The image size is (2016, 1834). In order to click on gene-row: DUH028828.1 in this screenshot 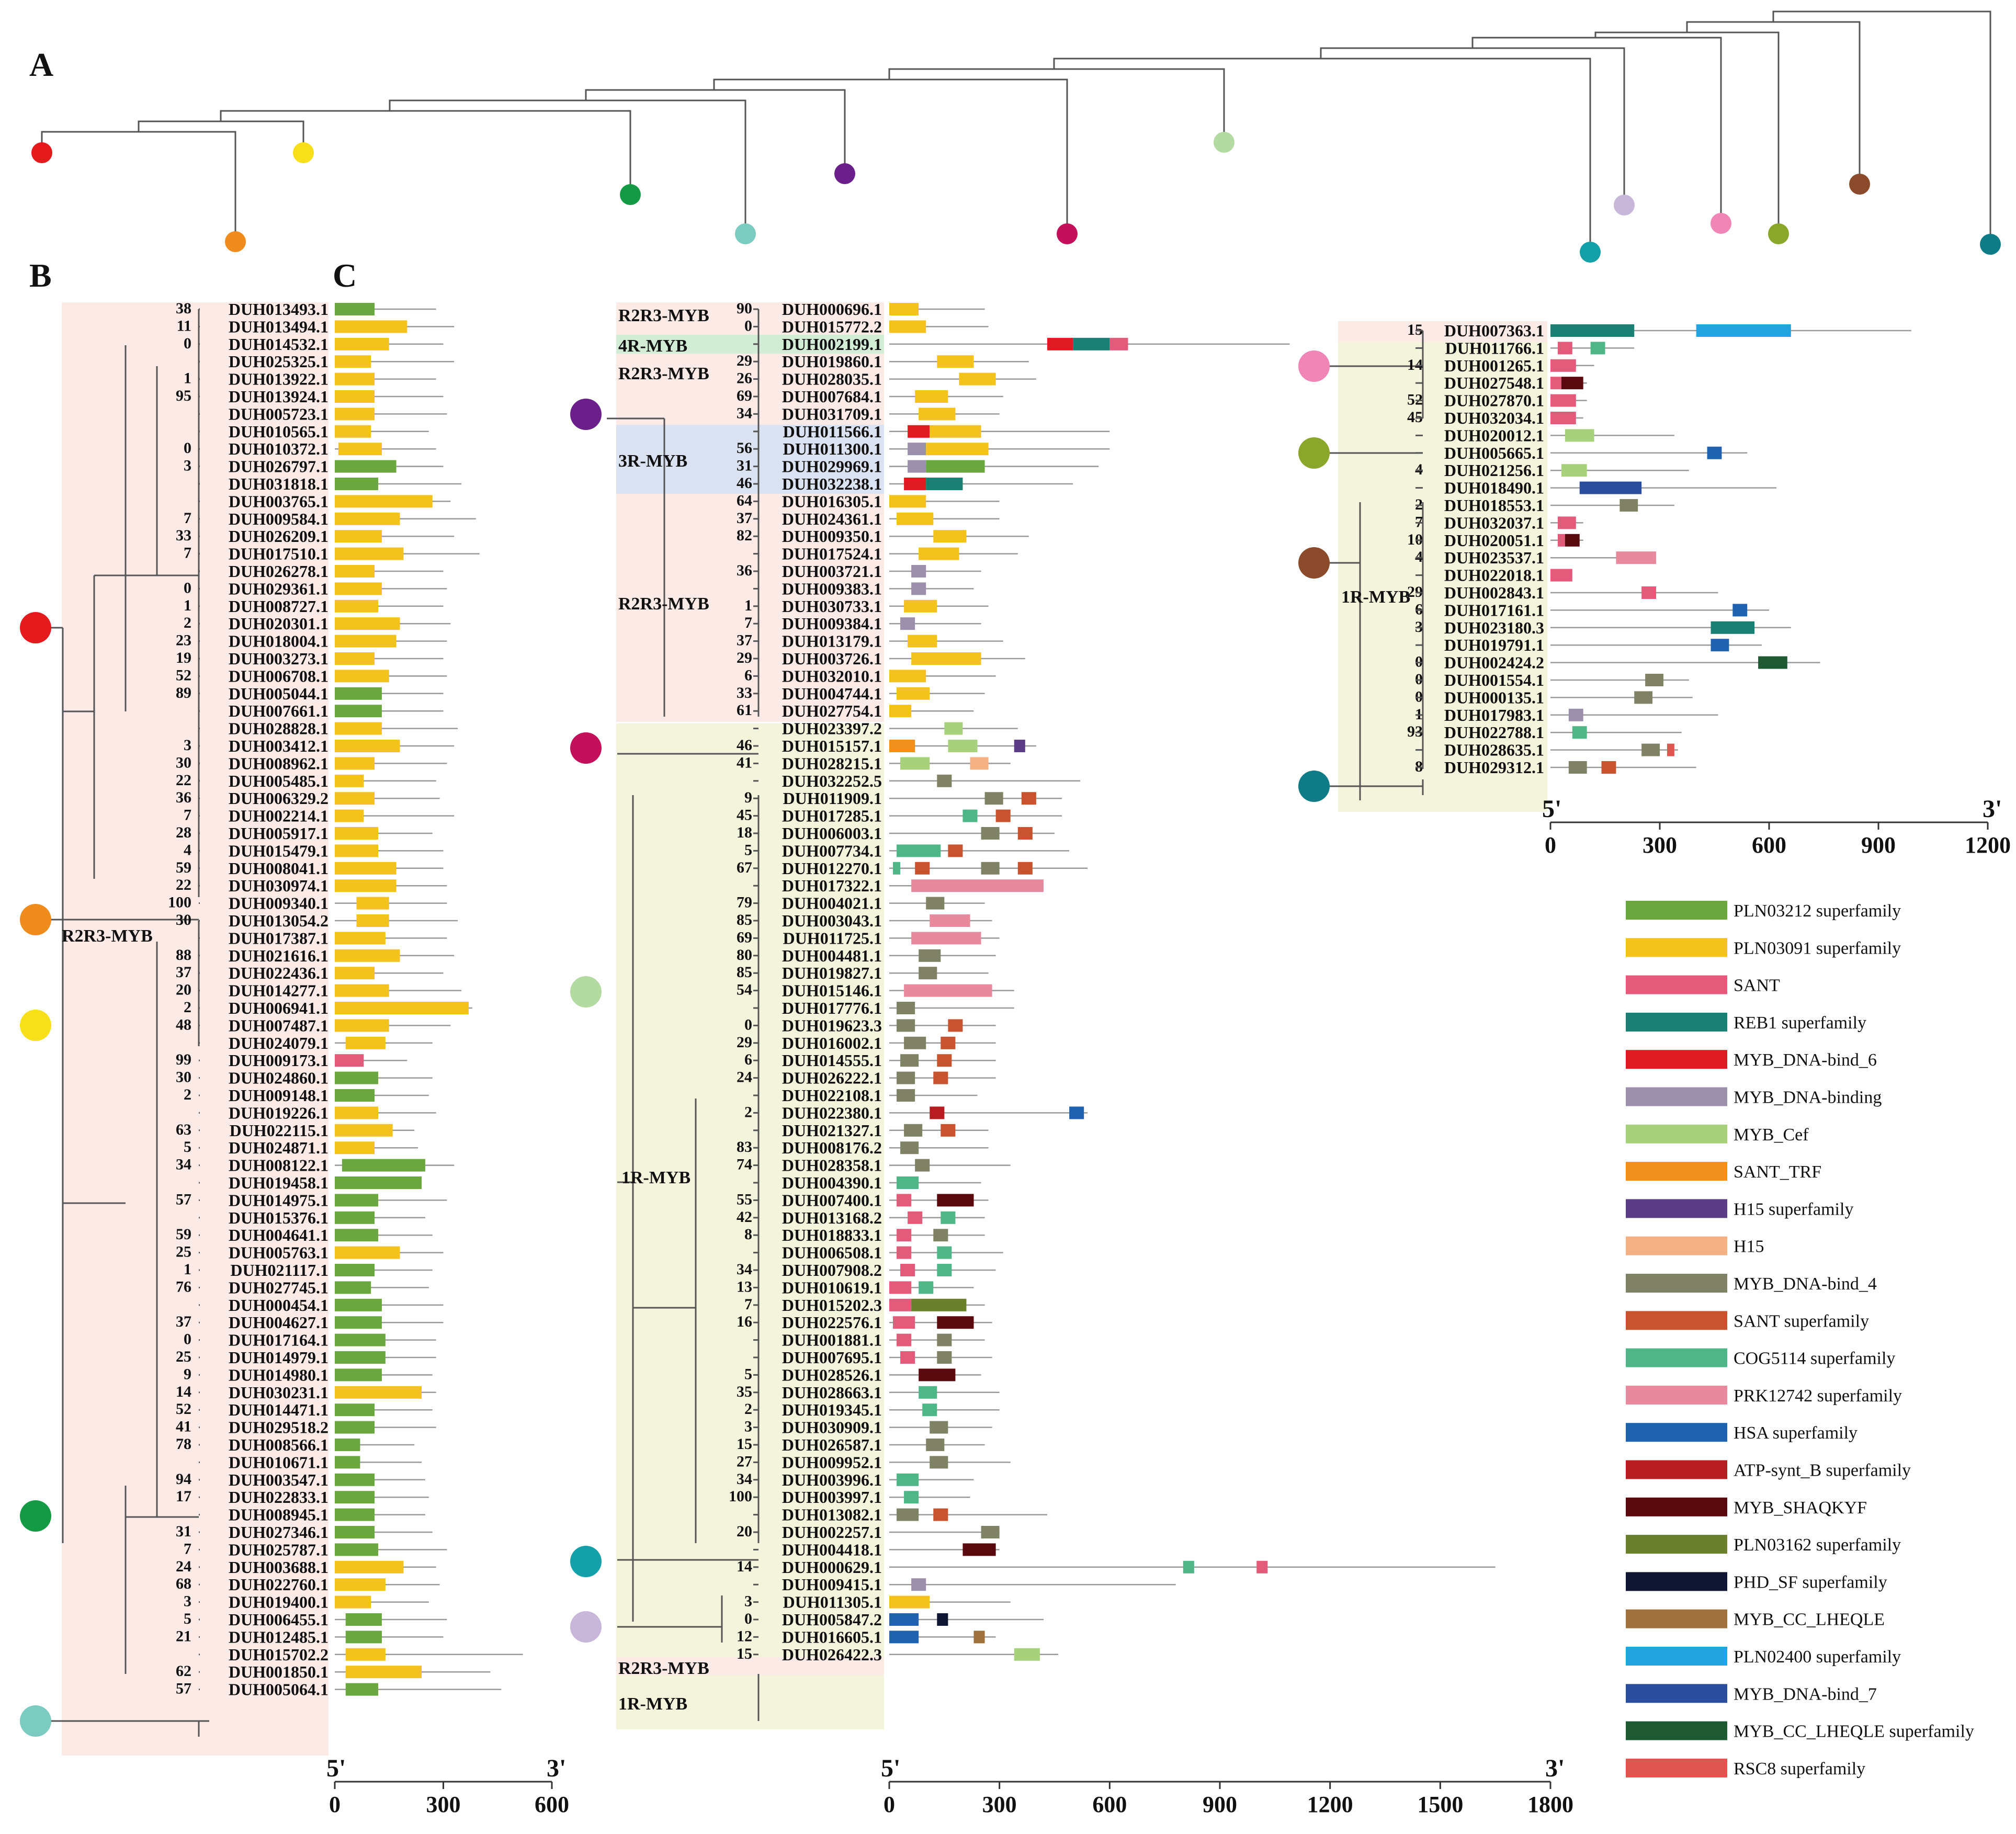, I will do `click(329, 728)`.